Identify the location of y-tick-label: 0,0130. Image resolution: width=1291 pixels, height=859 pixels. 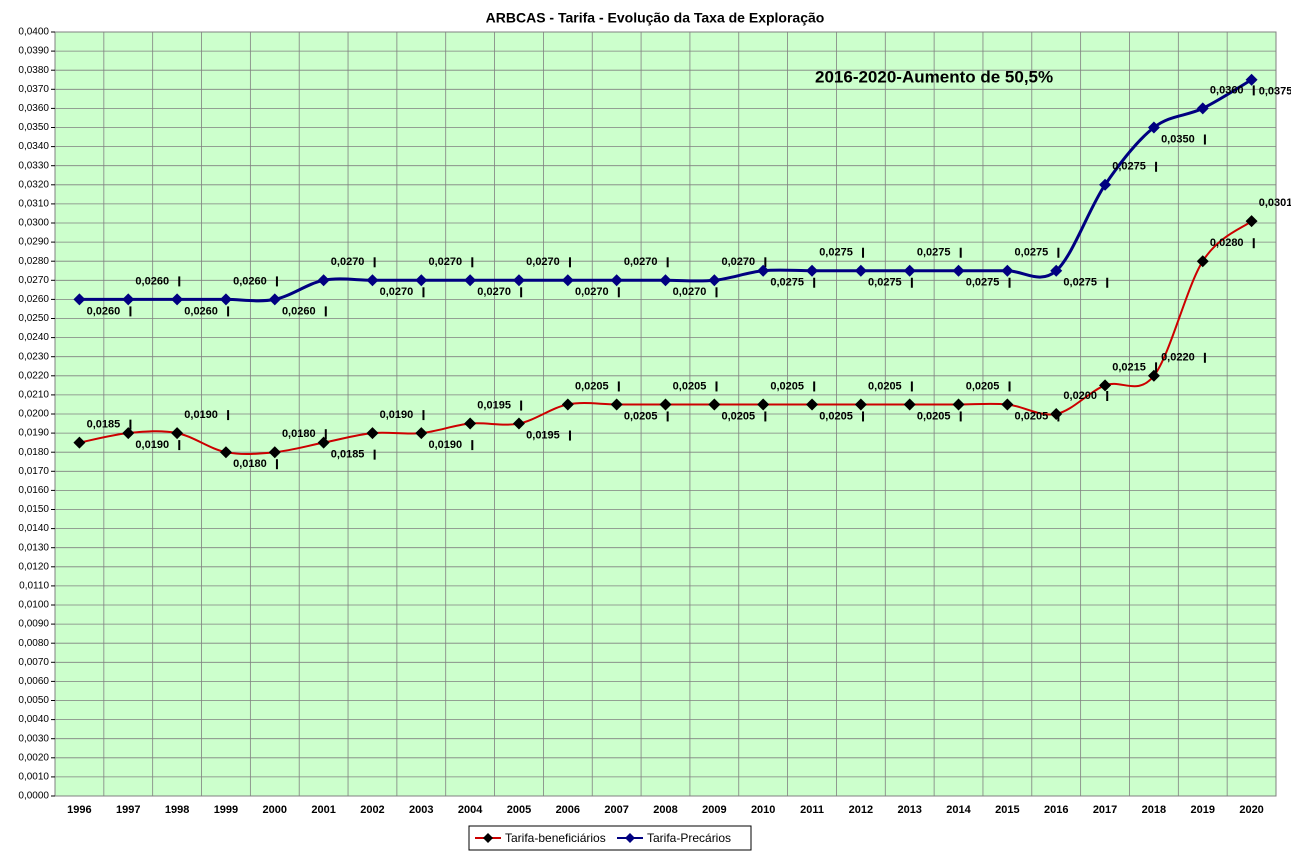
(33, 547).